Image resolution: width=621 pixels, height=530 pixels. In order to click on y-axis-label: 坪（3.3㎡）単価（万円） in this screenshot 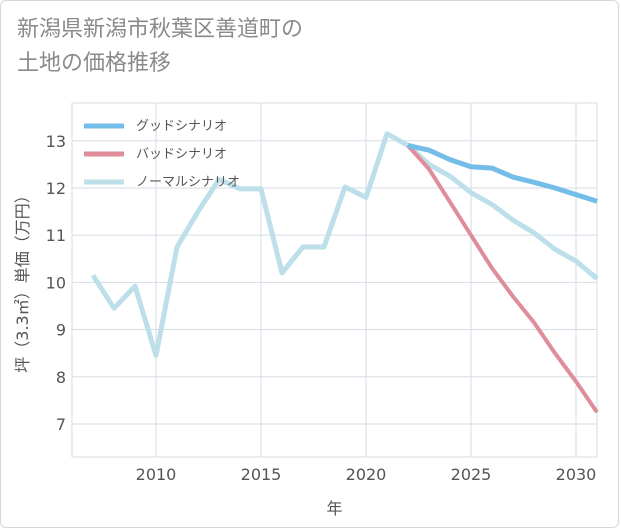, I will do `click(22, 279)`.